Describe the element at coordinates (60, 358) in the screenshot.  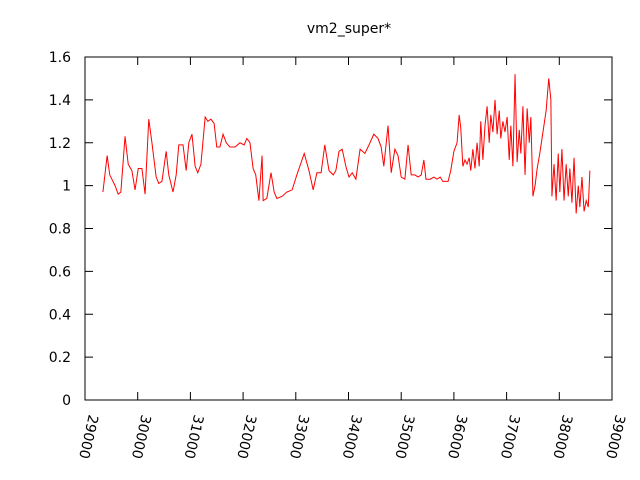
I see `y-tick-label: 0.2` at that location.